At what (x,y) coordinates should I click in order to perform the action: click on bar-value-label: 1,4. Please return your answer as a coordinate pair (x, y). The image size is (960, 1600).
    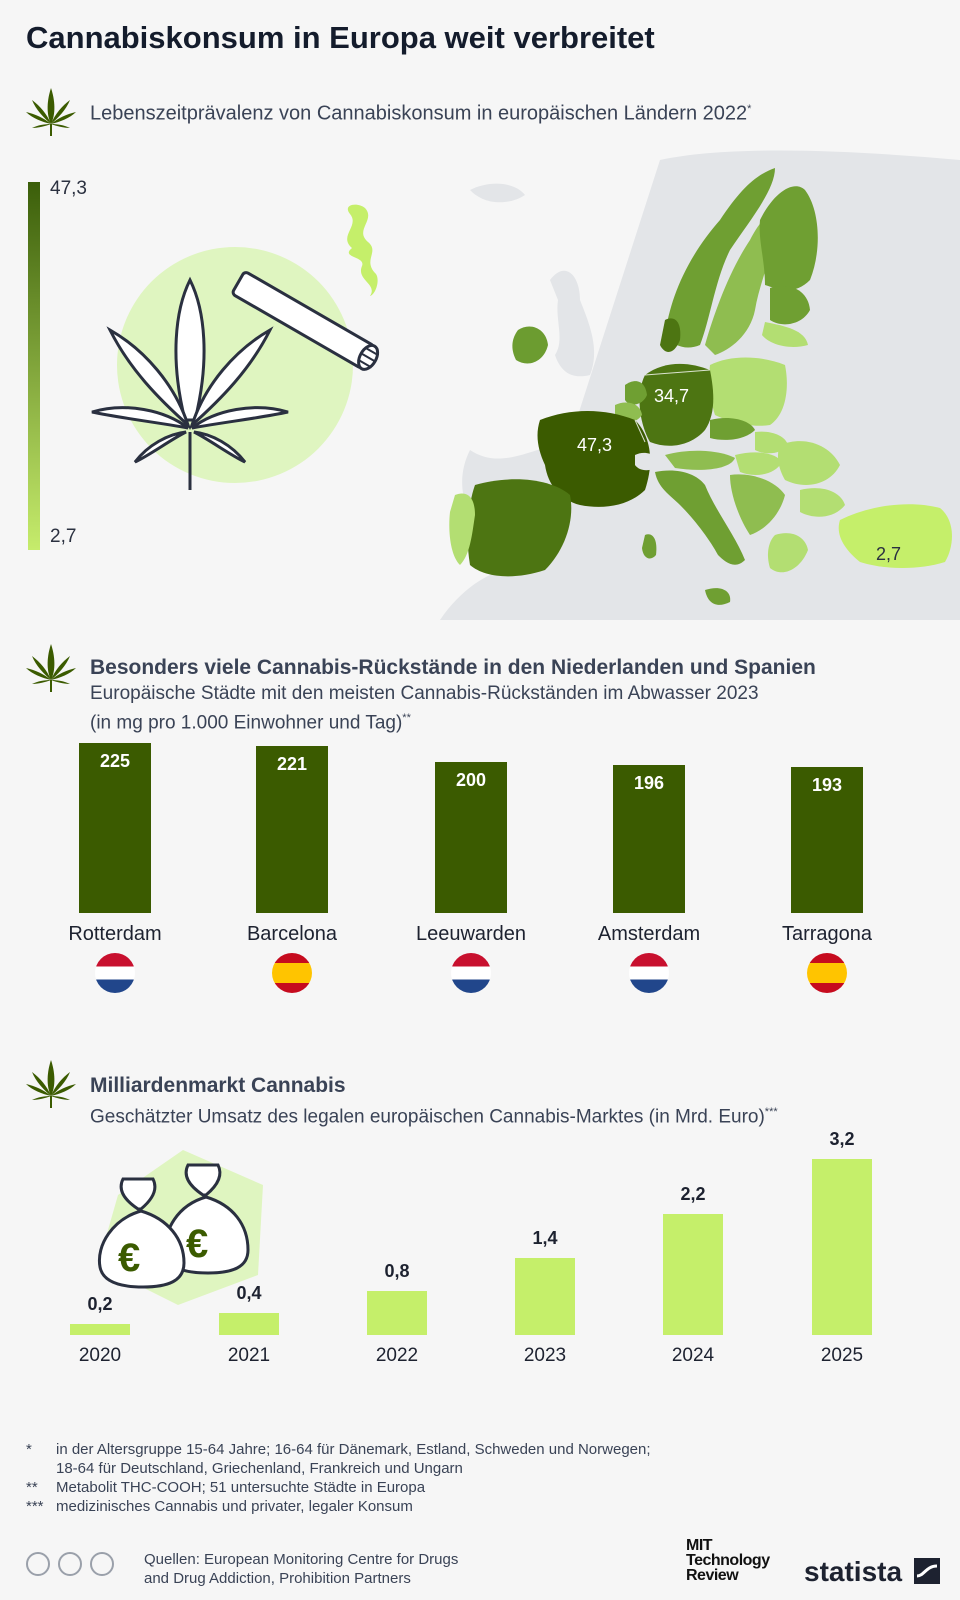
    Looking at the image, I should click on (545, 1238).